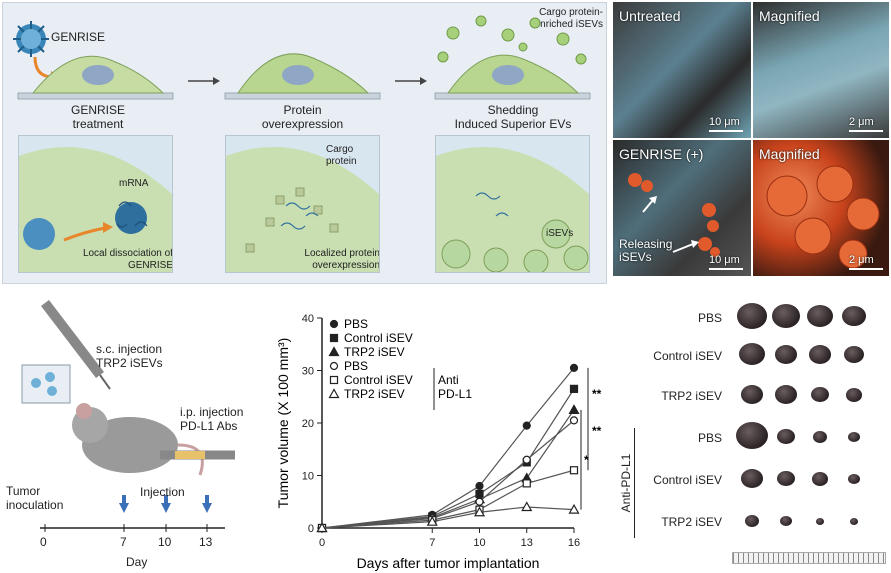 This screenshot has height=573, width=891. I want to click on step-2-title: Protein overexpression, so click(302, 117).